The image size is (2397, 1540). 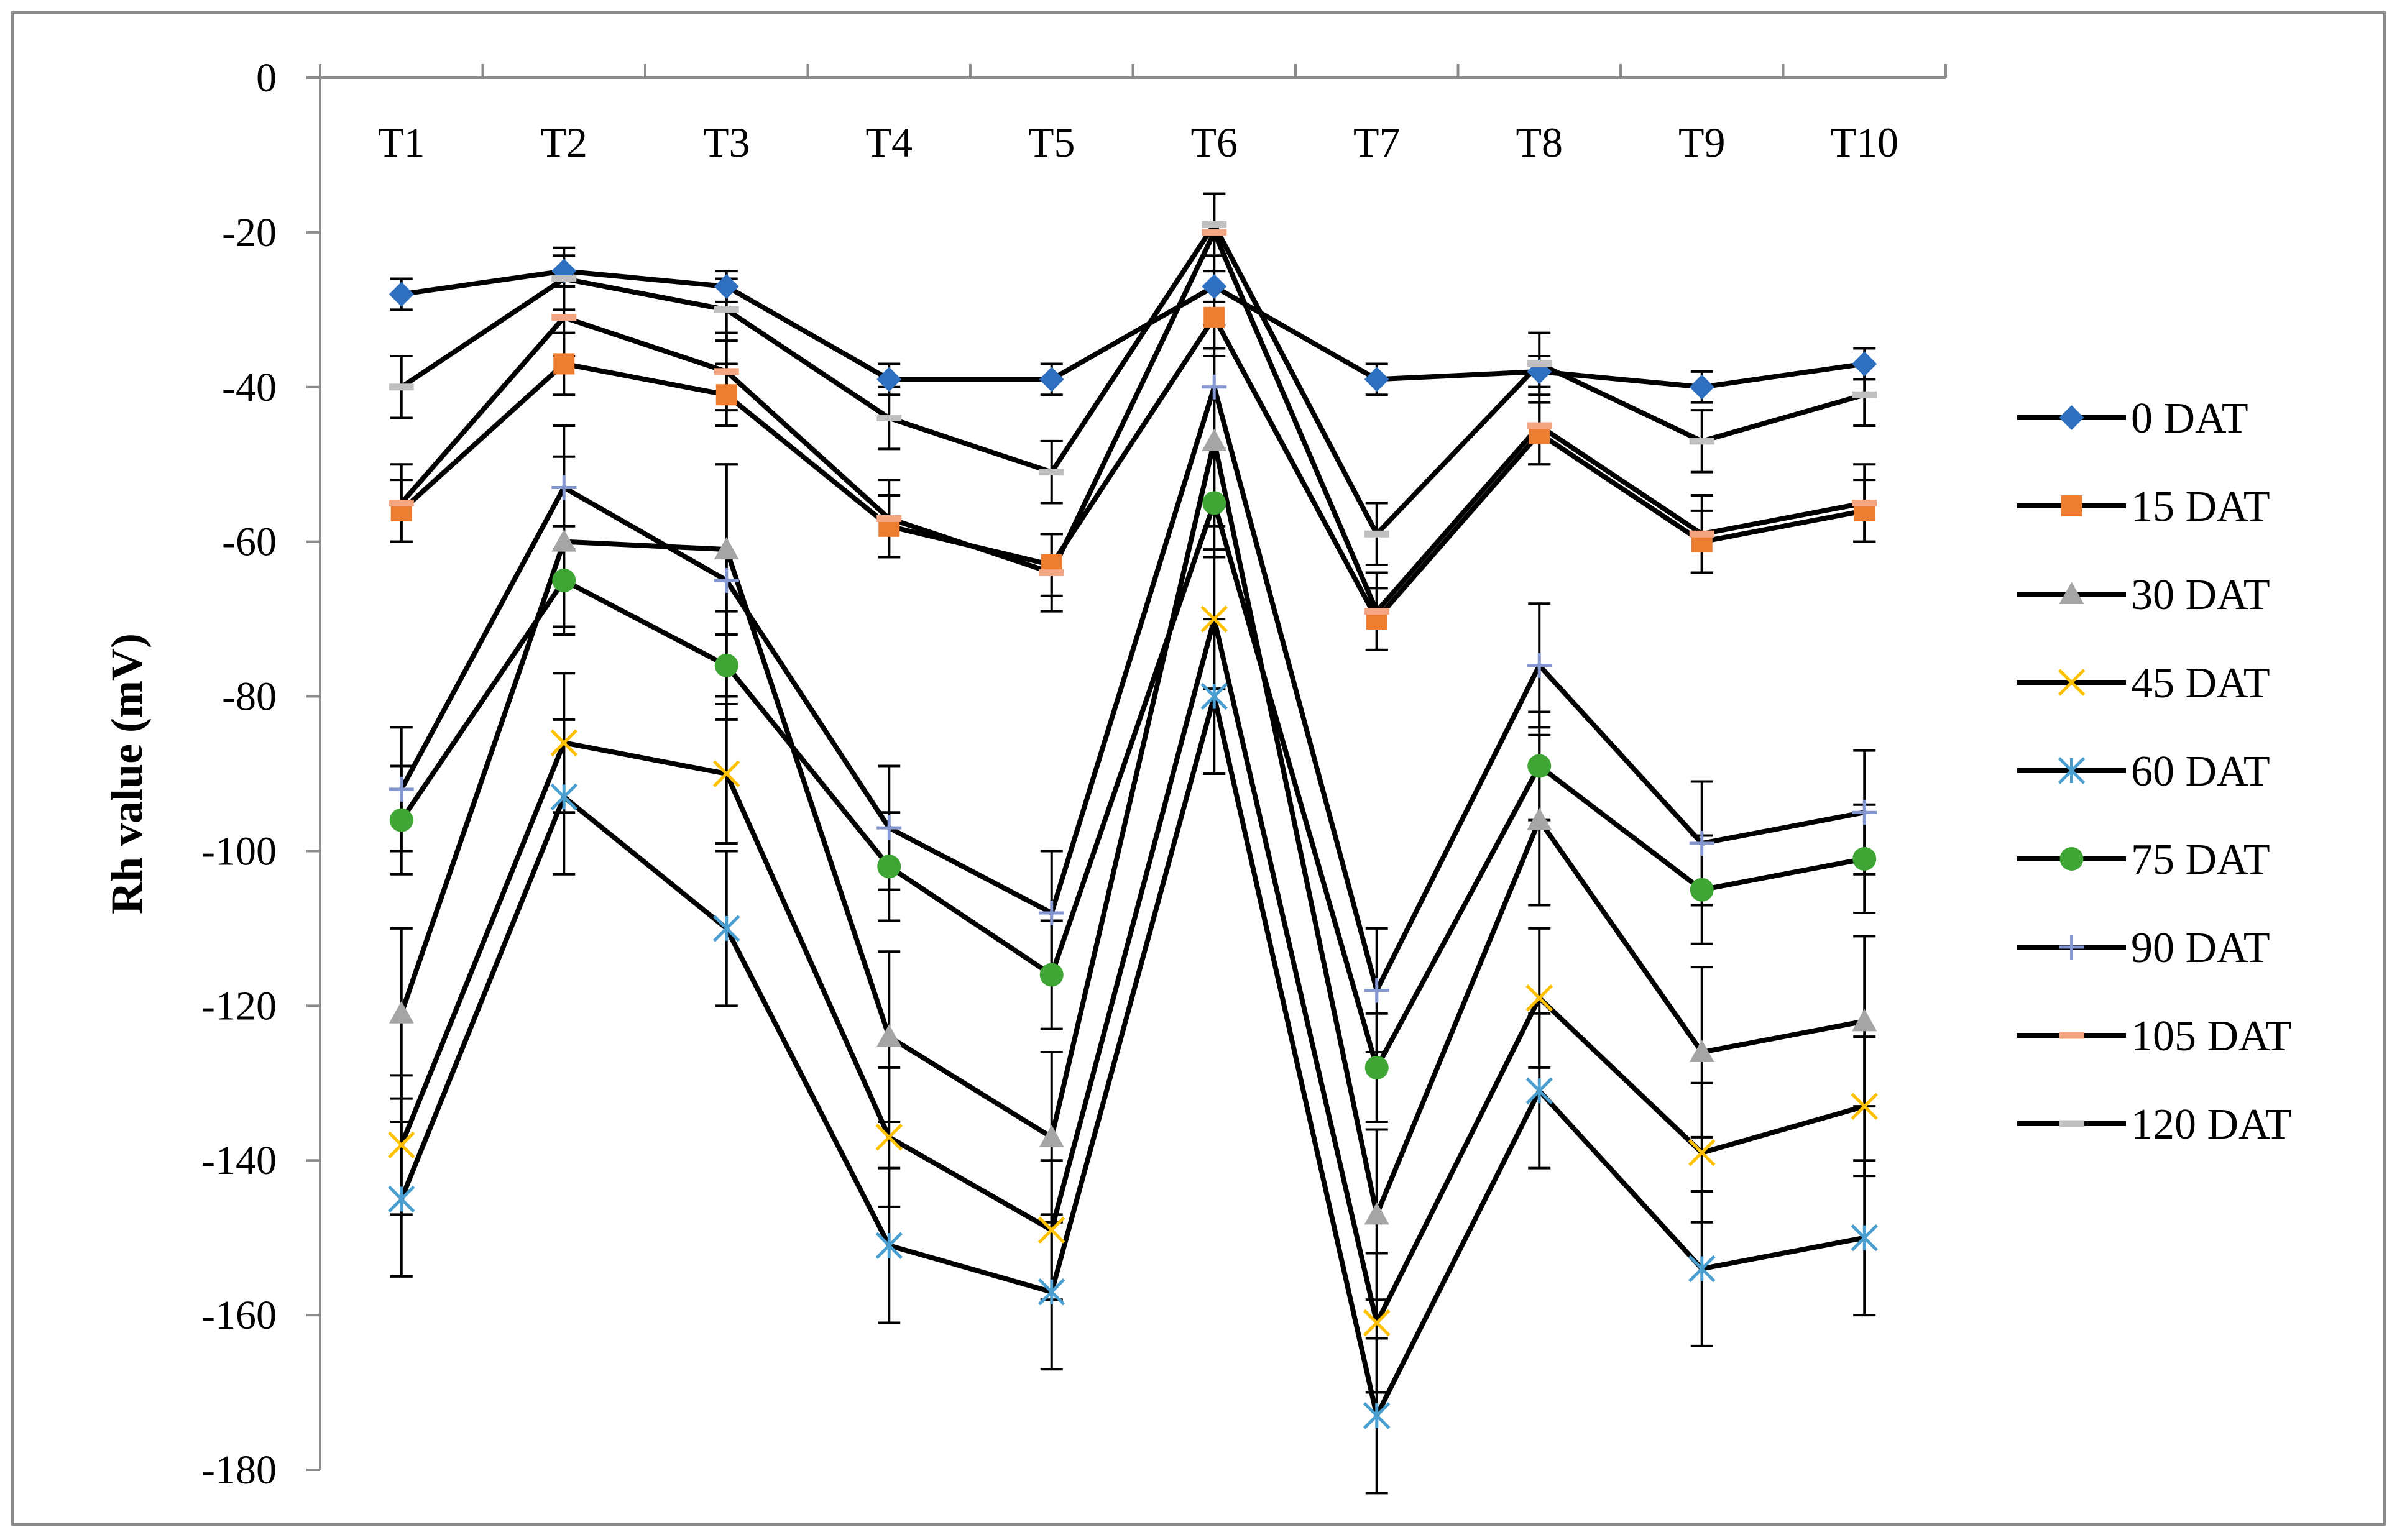 What do you see at coordinates (2200, 595) in the screenshot?
I see `legend-label: 30 DAT` at bounding box center [2200, 595].